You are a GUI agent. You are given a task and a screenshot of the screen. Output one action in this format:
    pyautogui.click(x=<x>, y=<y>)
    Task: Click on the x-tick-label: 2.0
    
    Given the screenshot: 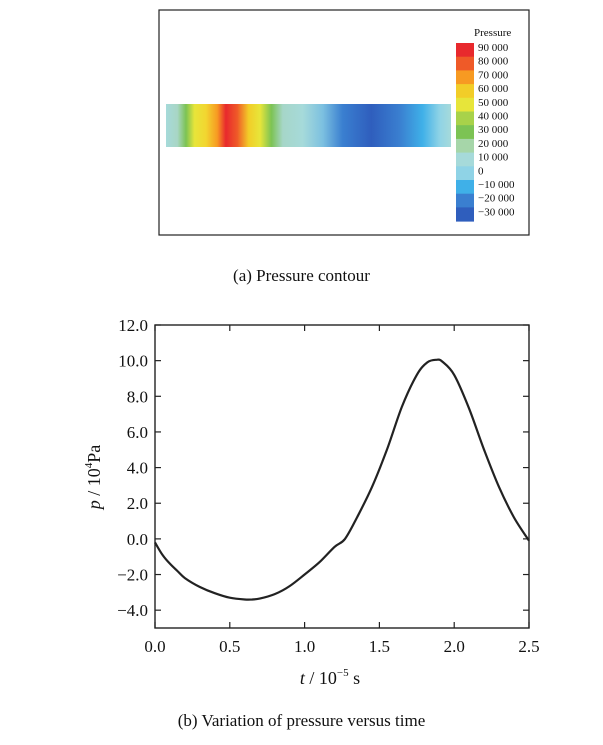 What is the action you would take?
    pyautogui.click(x=454, y=646)
    